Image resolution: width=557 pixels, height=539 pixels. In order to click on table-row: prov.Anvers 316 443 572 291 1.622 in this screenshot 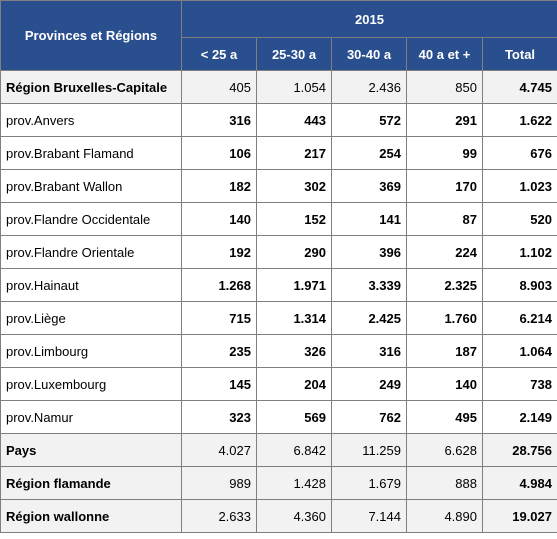, I will do `click(278, 120)`.